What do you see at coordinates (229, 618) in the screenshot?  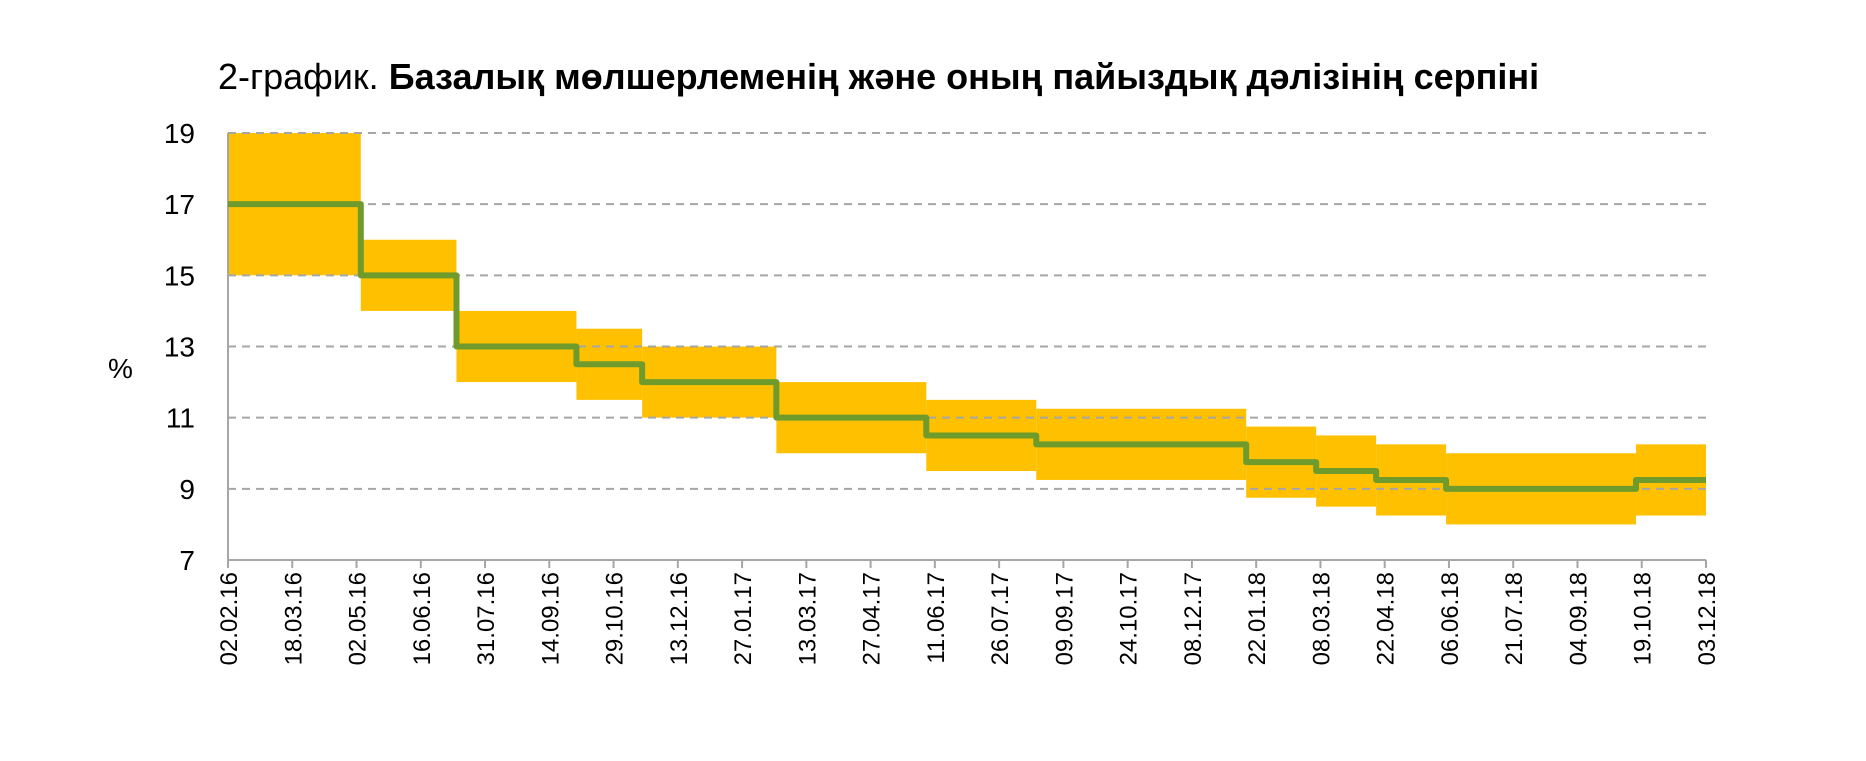 I see `x-tick-label-0: 02.02.16` at bounding box center [229, 618].